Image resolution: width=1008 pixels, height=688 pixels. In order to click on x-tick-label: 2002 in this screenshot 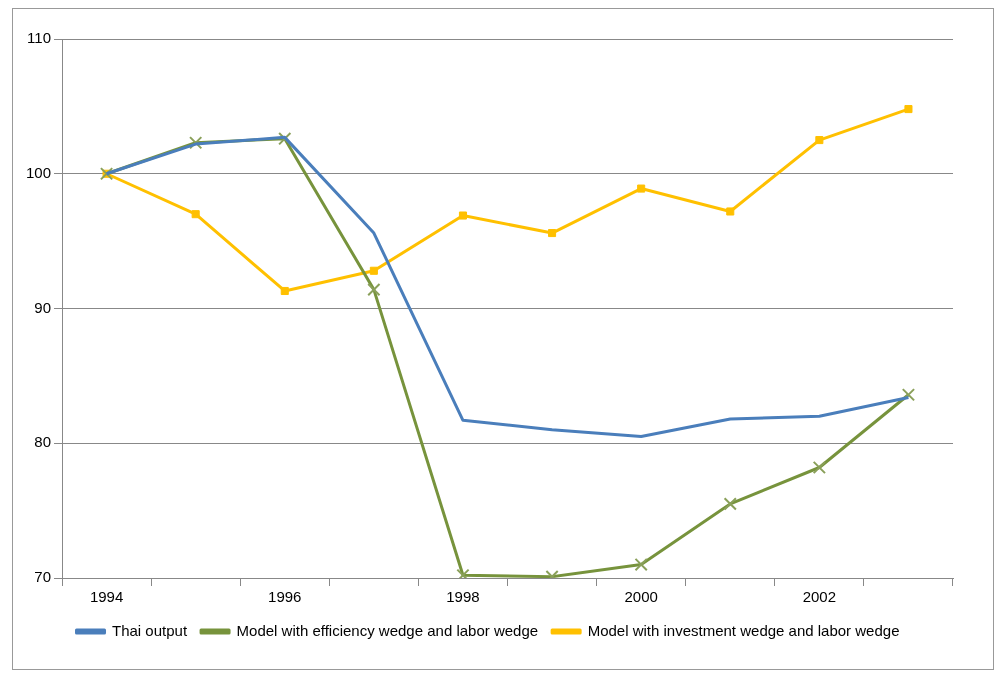, I will do `click(819, 597)`.